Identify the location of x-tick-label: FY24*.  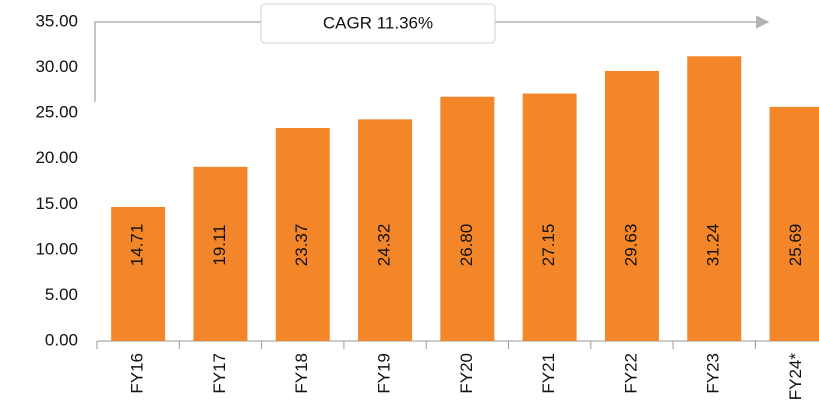
(795, 377).